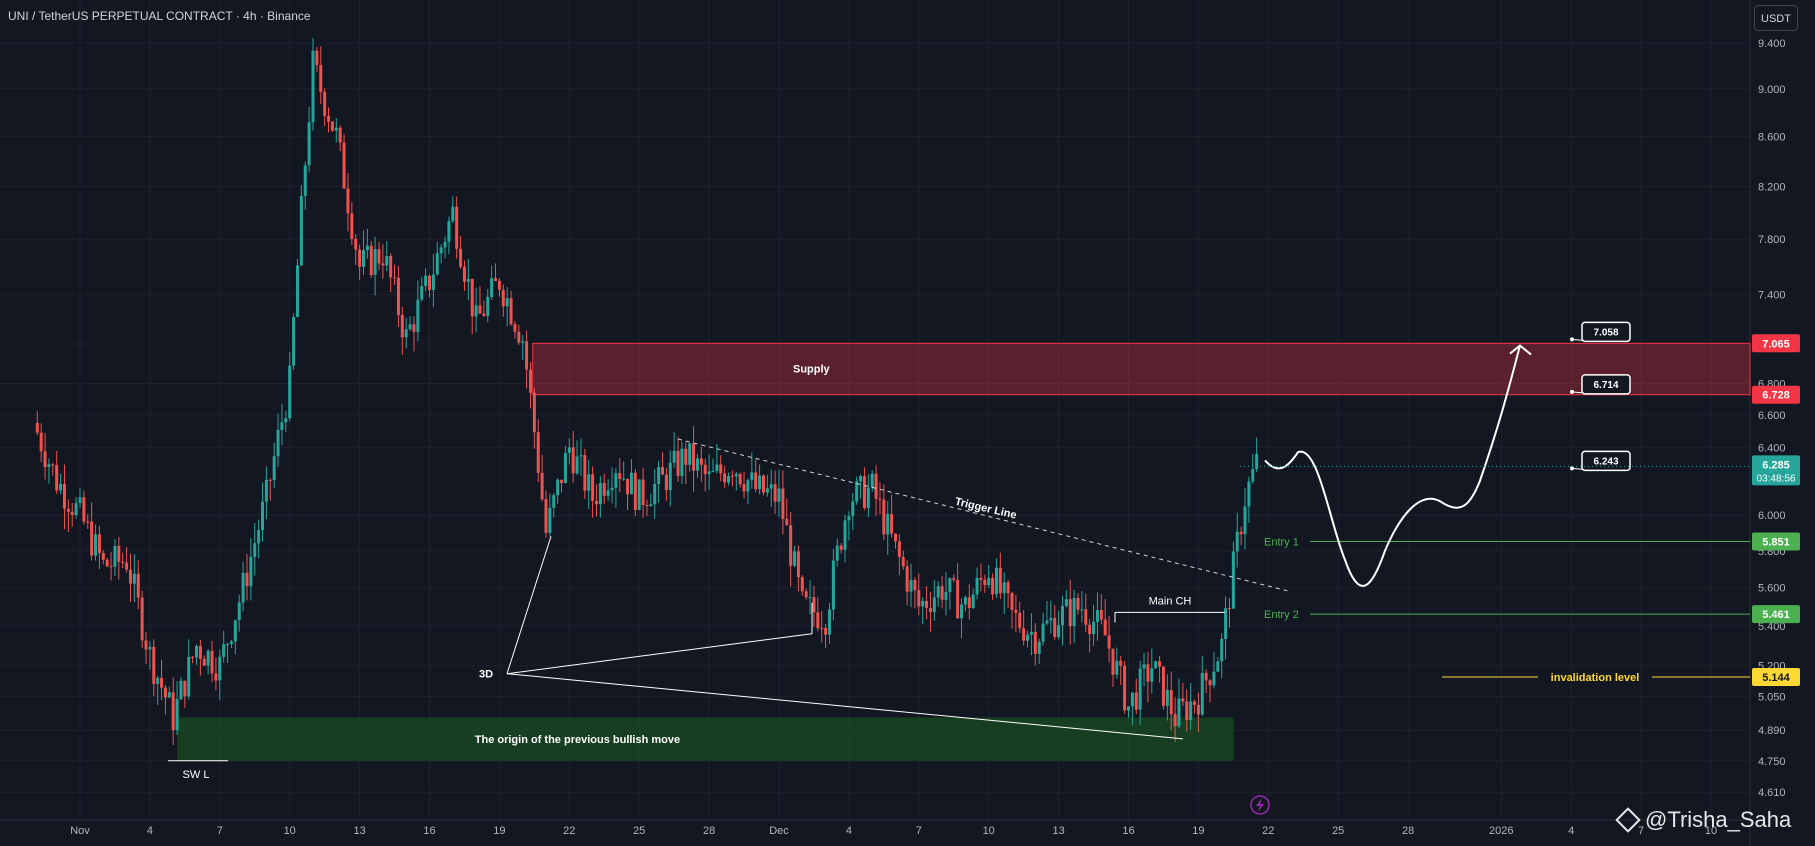  Describe the element at coordinates (1772, 188) in the screenshot. I see `y-tick-label: 8.200` at that location.